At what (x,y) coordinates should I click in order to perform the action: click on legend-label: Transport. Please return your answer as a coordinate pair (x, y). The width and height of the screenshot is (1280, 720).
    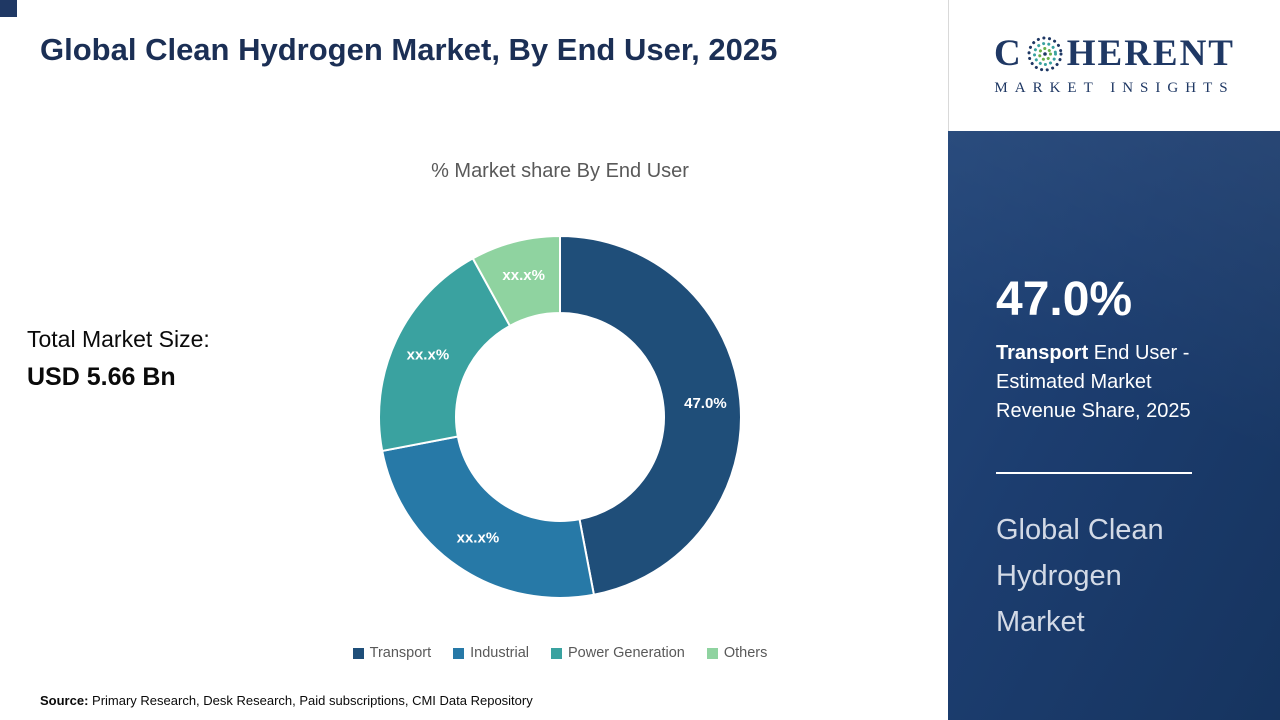
    Looking at the image, I should click on (400, 653).